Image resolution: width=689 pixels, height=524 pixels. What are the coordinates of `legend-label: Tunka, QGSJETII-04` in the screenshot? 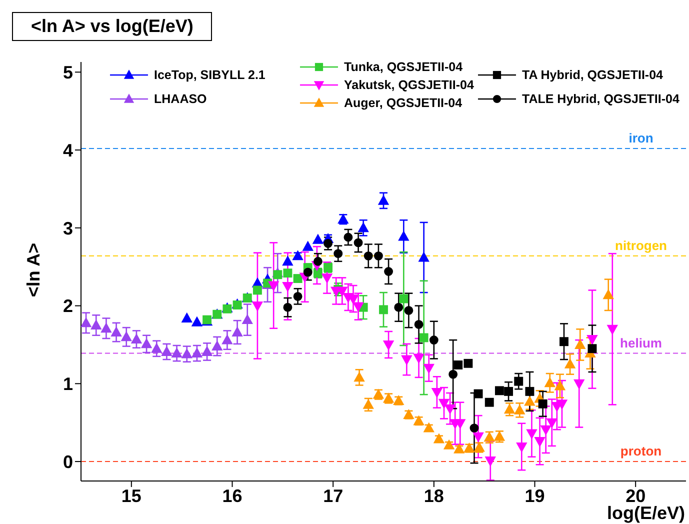 It's located at (403, 67).